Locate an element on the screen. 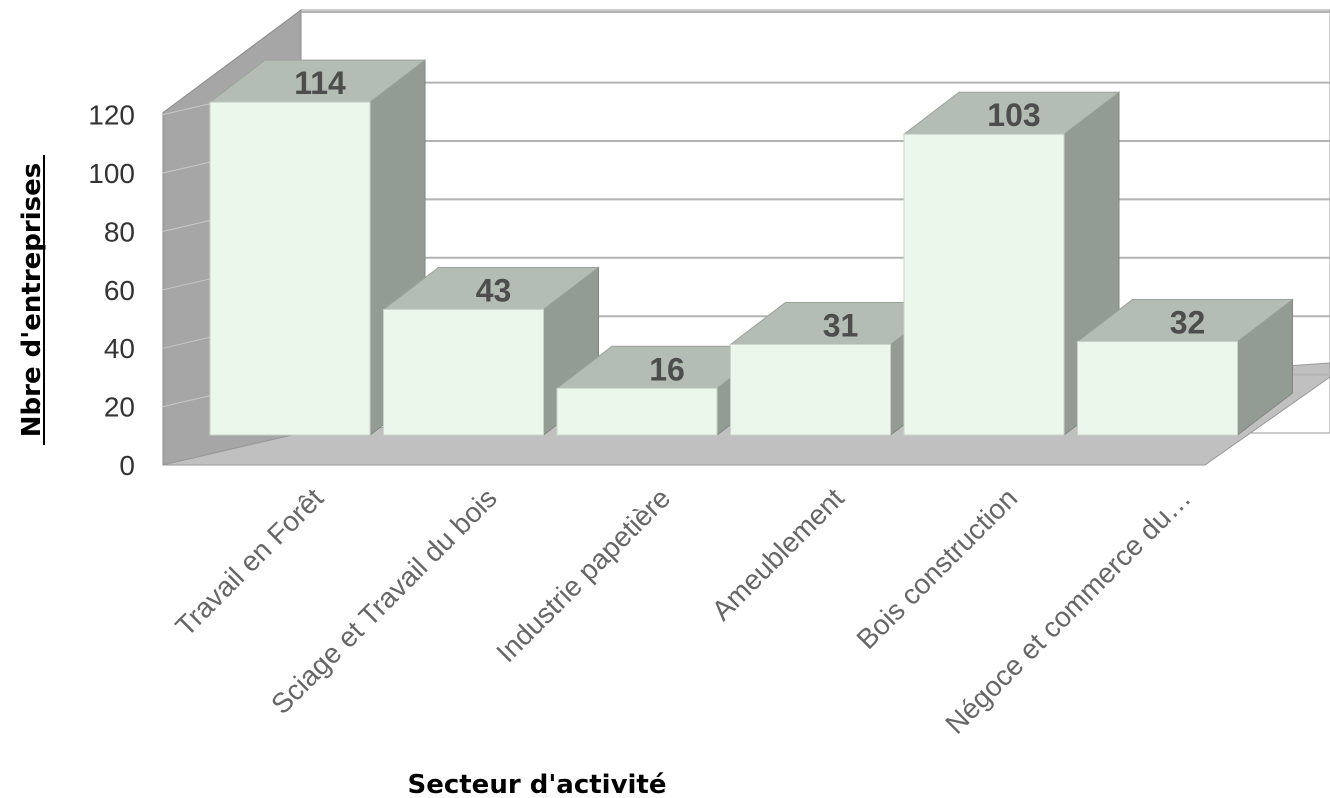  y-tick-label: 40 is located at coordinates (119, 348).